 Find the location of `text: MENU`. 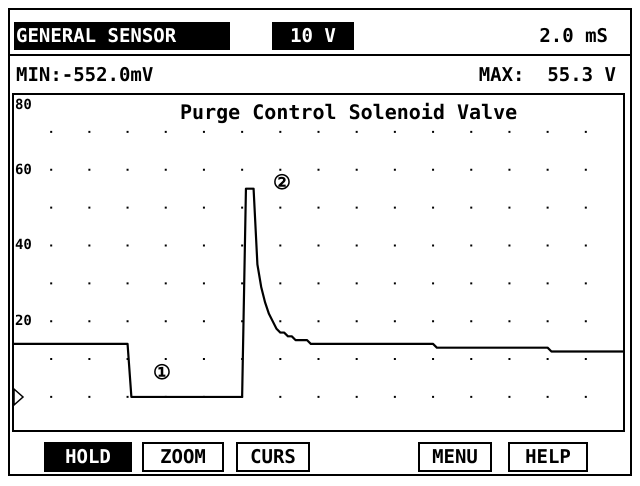

text: MENU is located at coordinates (455, 457).